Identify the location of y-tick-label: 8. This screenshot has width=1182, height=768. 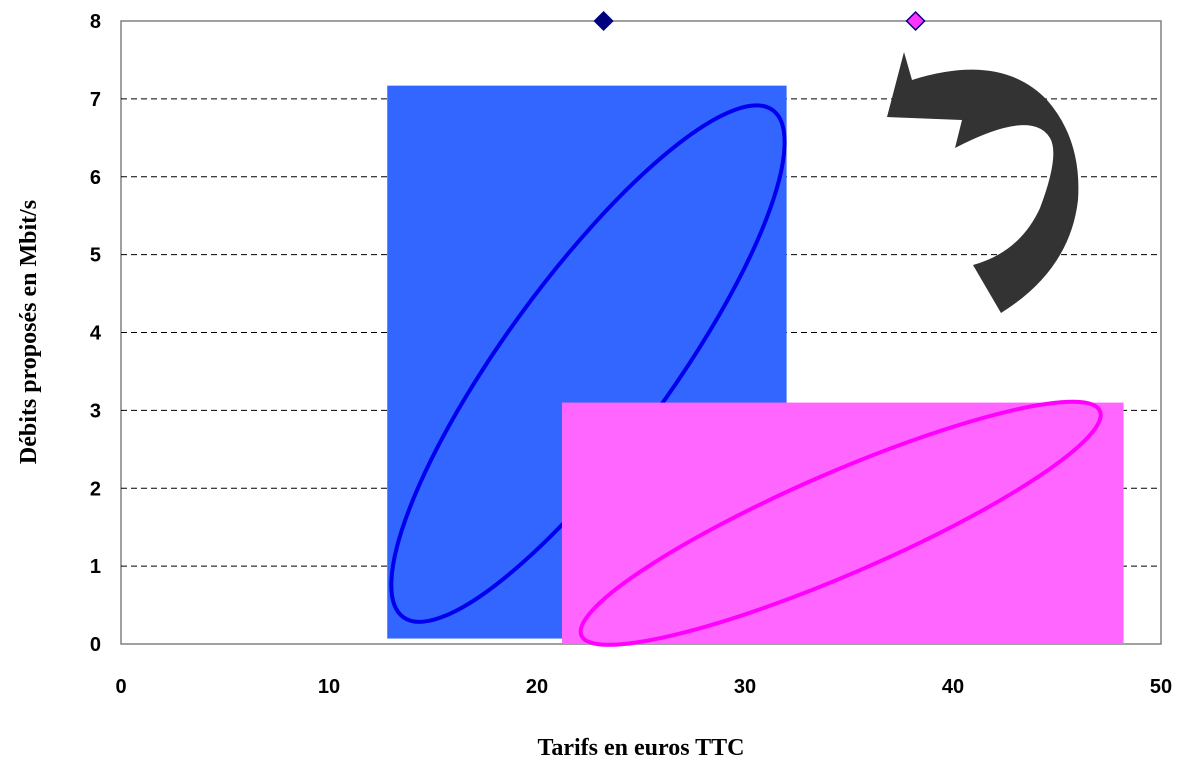
(95, 22).